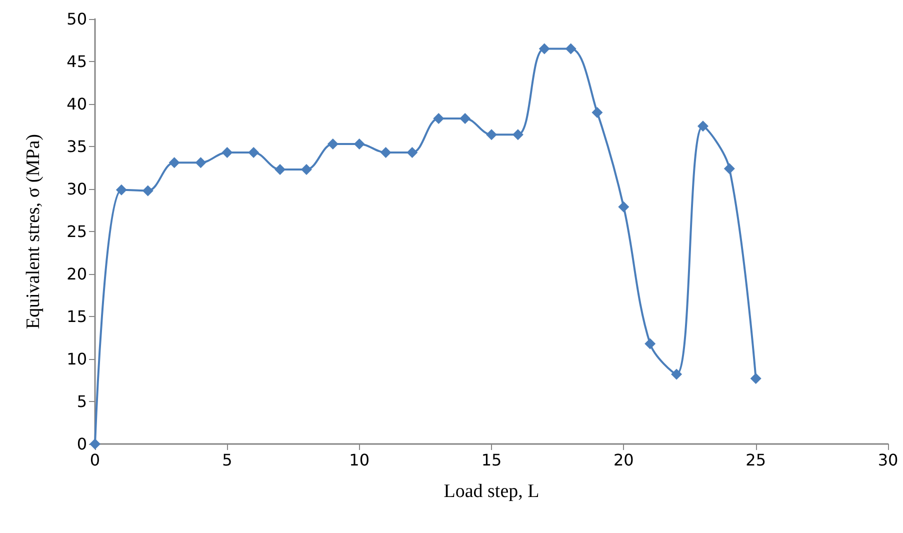 This screenshot has width=903, height=533. What do you see at coordinates (76, 146) in the screenshot?
I see `y-tick-label: 35` at bounding box center [76, 146].